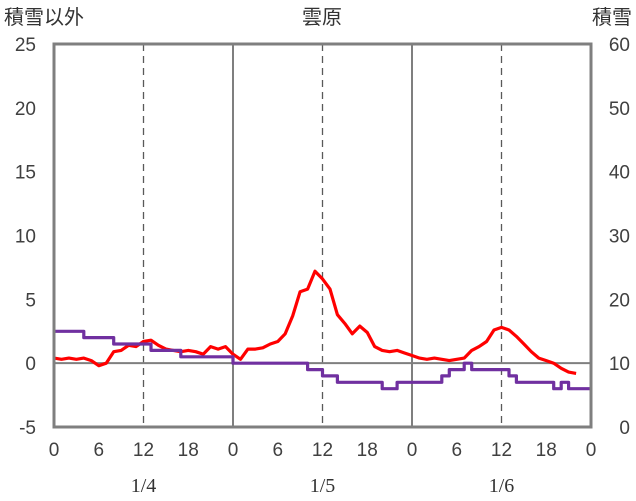  Describe the element at coordinates (619, 364) in the screenshot. I see `right-y-tick-label: 10` at that location.